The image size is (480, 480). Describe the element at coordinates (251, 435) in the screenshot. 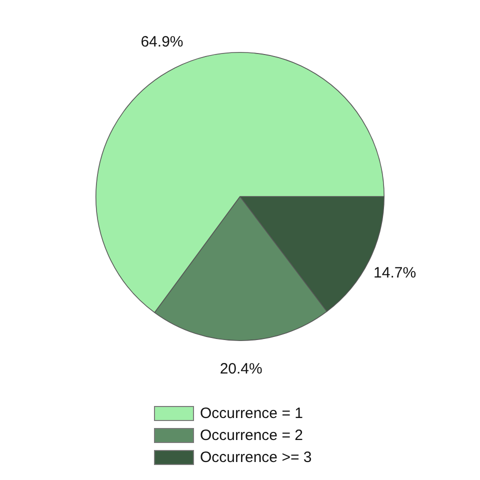

I see `legend-label: Occurrence = 2` at that location.